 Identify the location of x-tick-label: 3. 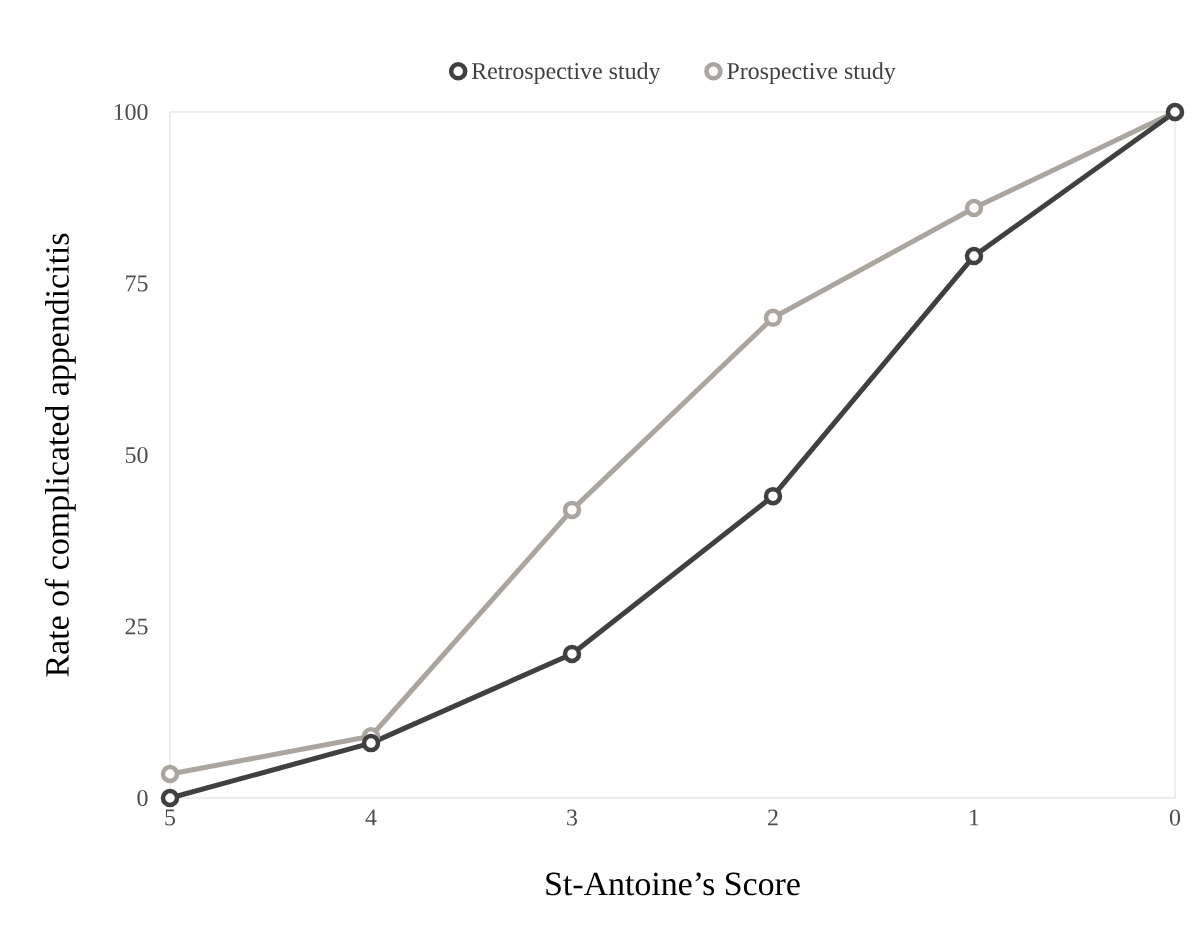
(572, 817).